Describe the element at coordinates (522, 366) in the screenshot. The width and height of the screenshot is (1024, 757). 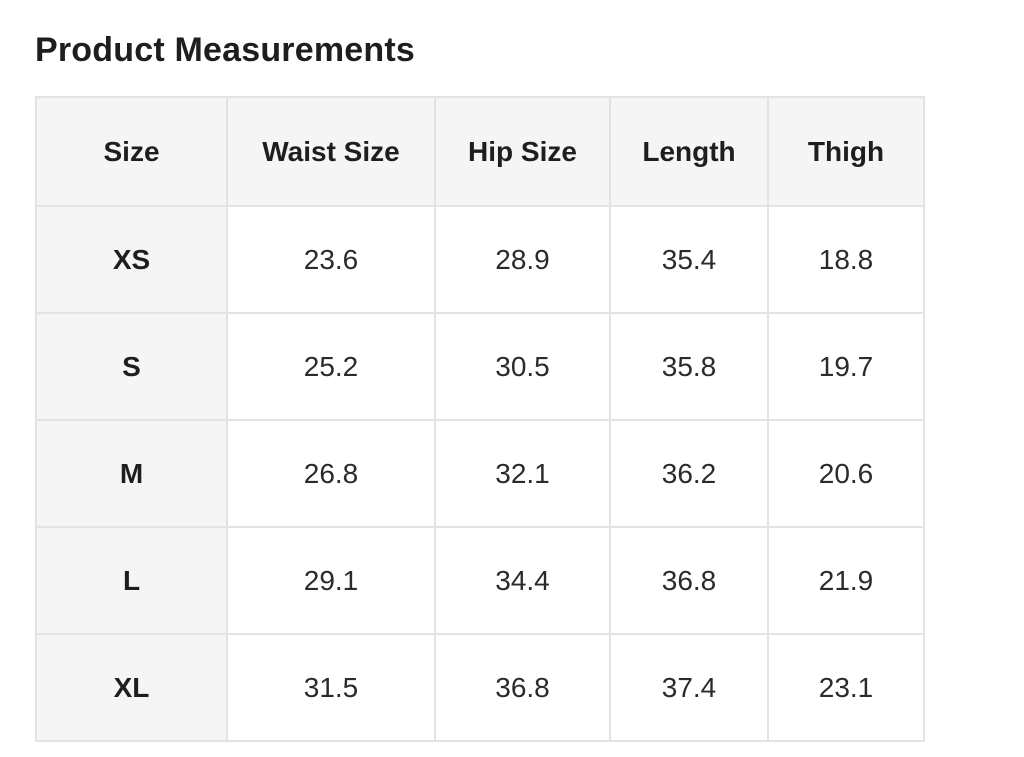
I see `hip-value-cell: 30.5` at that location.